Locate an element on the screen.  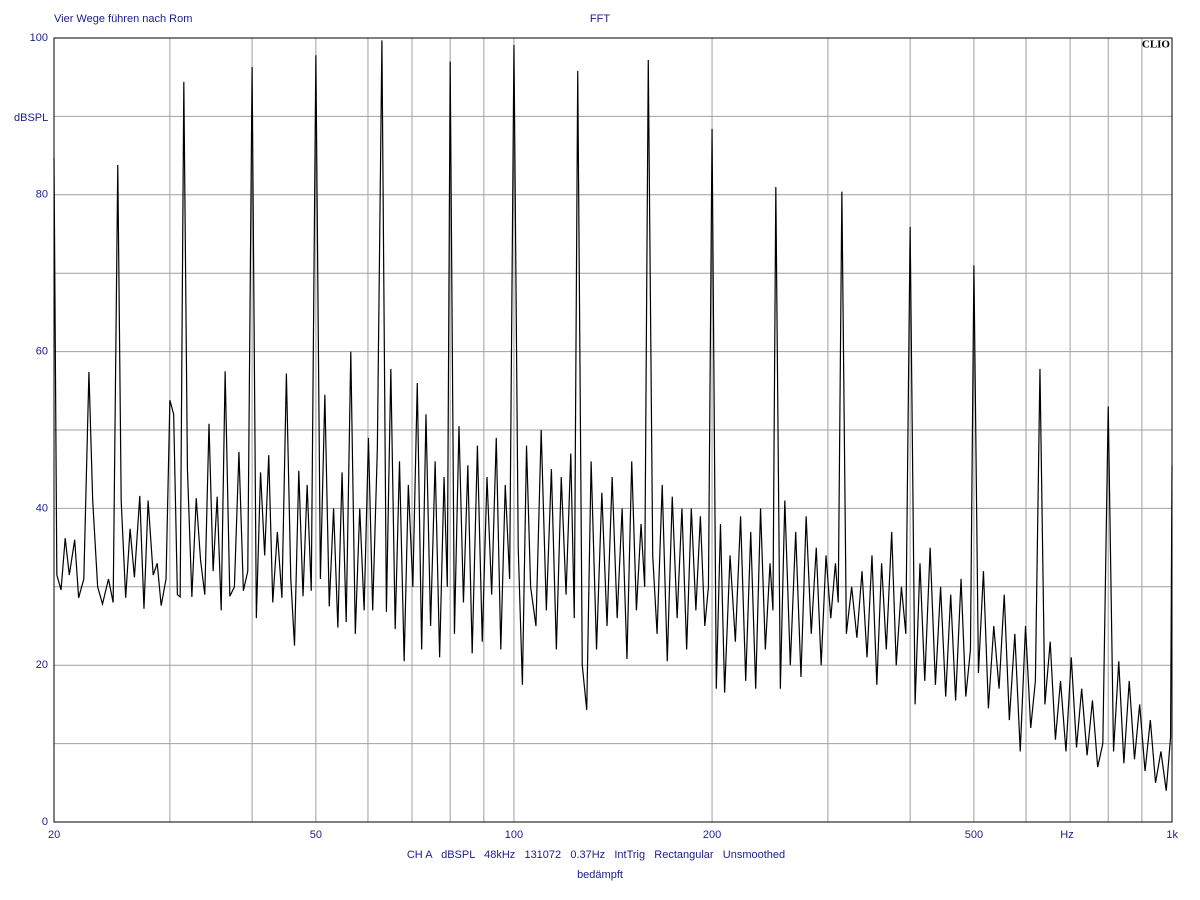
y-tick-label: 0 is located at coordinates (45, 822).